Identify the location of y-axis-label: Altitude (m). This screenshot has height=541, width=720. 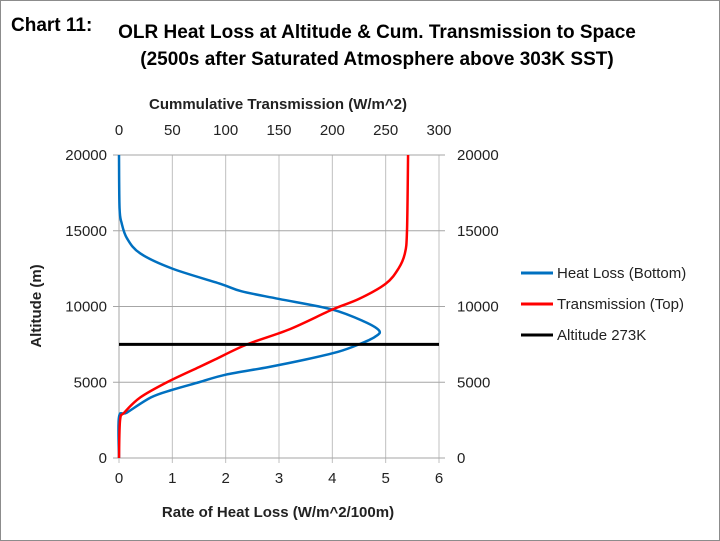
(36, 305).